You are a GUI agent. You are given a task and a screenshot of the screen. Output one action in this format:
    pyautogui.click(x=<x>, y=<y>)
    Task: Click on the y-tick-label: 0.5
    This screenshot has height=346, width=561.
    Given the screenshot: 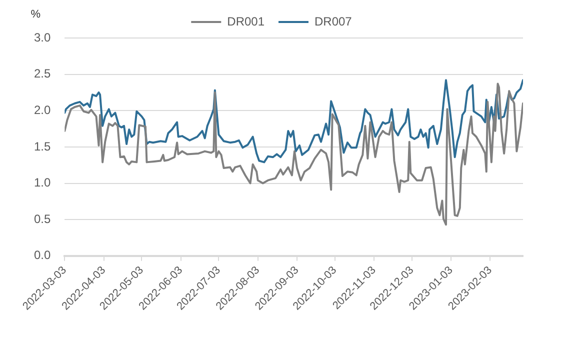 What is the action you would take?
    pyautogui.click(x=42, y=219)
    